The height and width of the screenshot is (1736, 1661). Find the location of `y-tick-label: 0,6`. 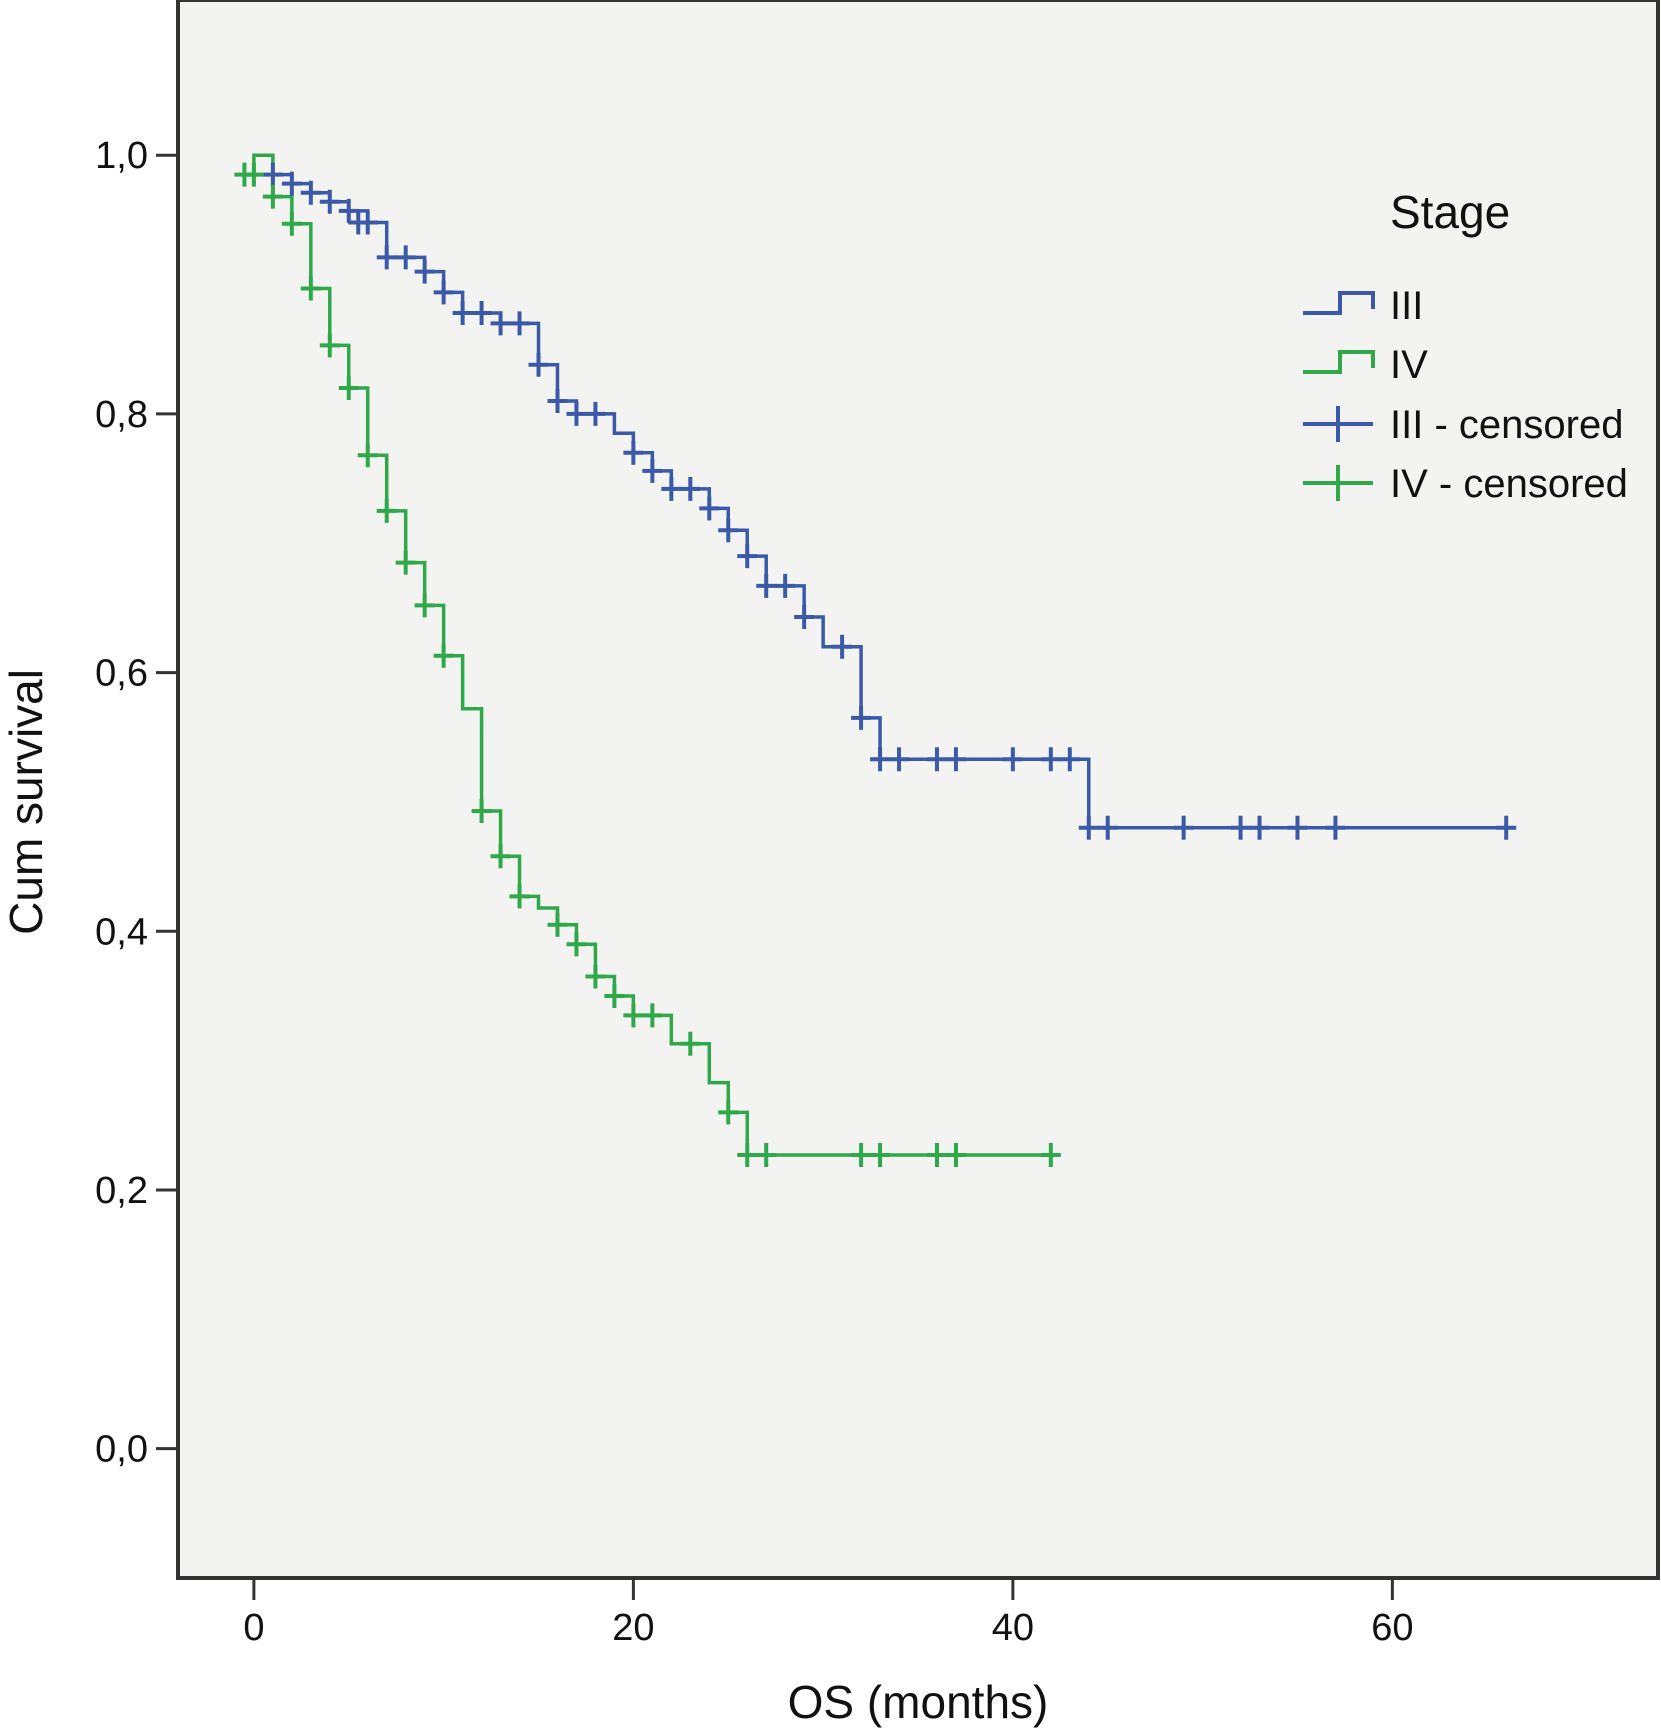

y-tick-label: 0,6 is located at coordinates (121, 674).